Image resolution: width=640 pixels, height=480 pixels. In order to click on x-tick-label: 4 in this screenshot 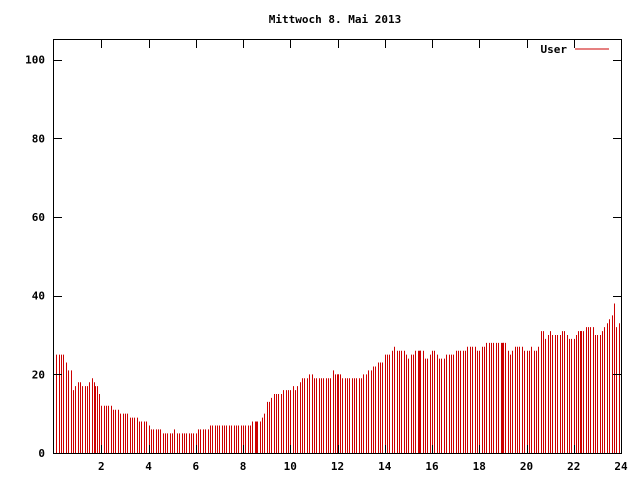, I will do `click(148, 466)`.